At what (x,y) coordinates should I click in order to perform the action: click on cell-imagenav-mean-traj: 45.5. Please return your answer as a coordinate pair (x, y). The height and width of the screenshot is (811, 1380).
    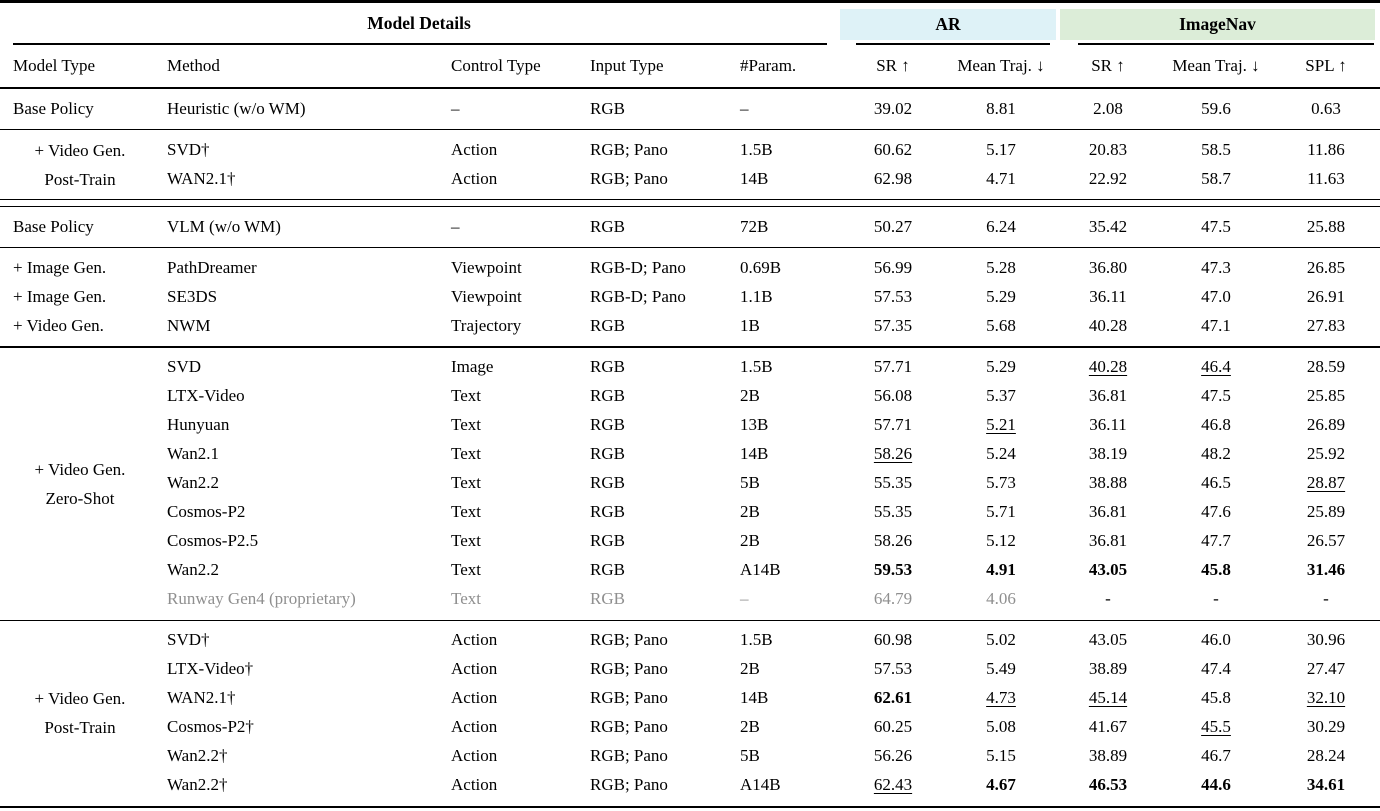
    Looking at the image, I should click on (1216, 727).